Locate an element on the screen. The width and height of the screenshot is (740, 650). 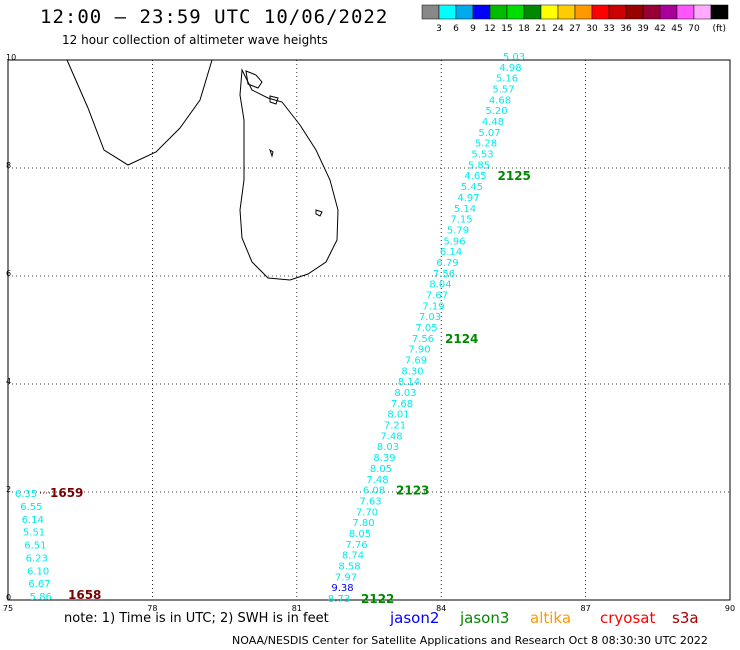
wave-height-label: 6.67 is located at coordinates (39, 584).